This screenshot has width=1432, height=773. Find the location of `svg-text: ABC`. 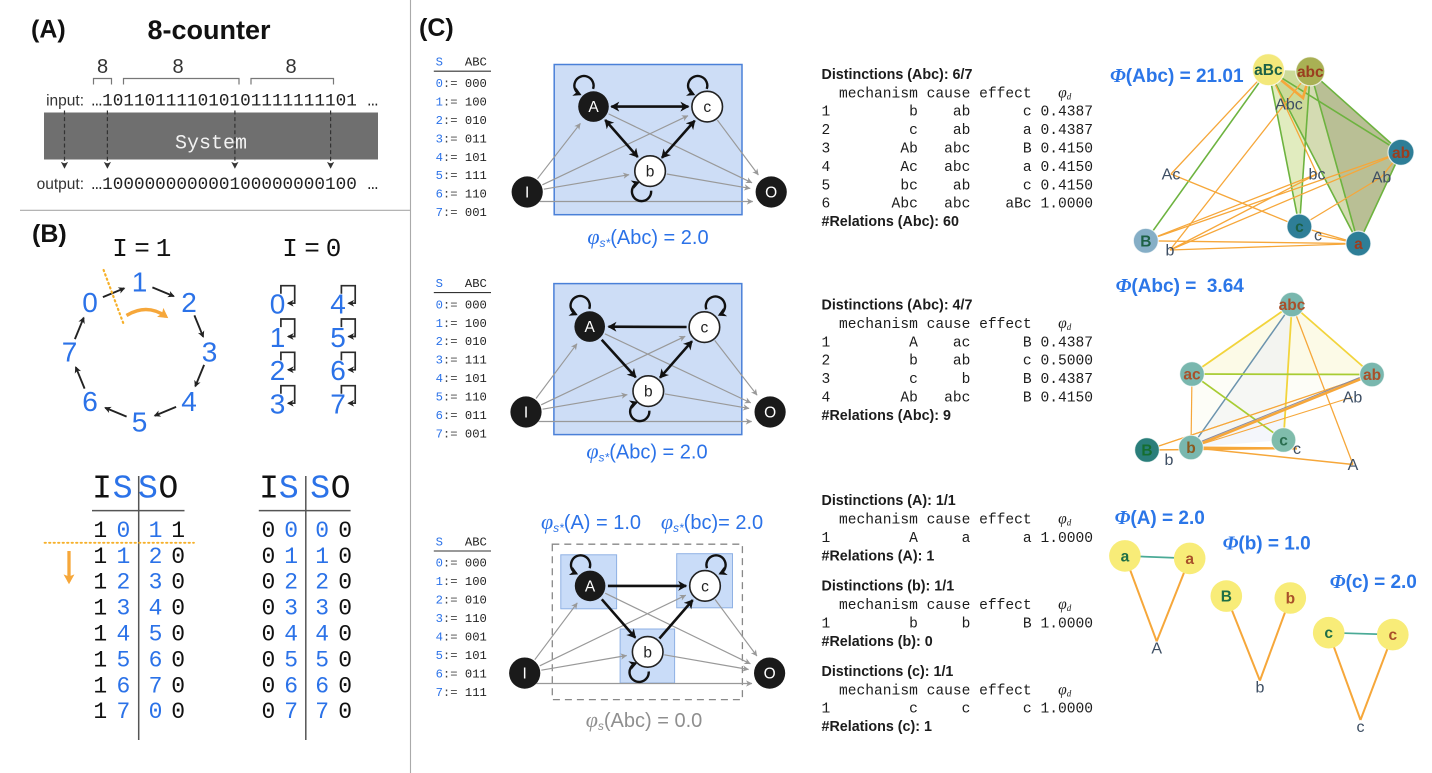

svg-text: ABC is located at coordinates (476, 284).